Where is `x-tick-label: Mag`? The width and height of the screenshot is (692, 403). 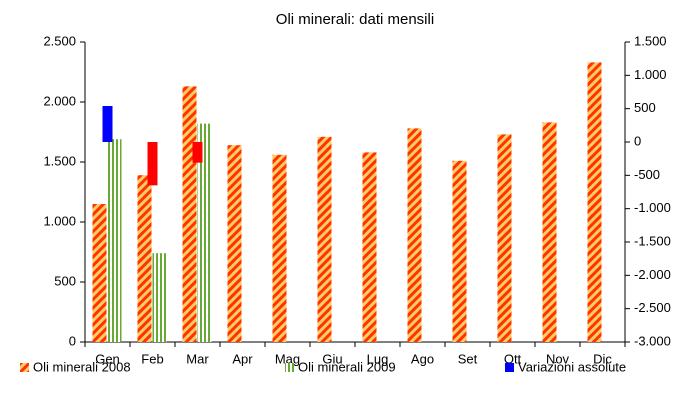 x-tick-label: Mag is located at coordinates (287, 358).